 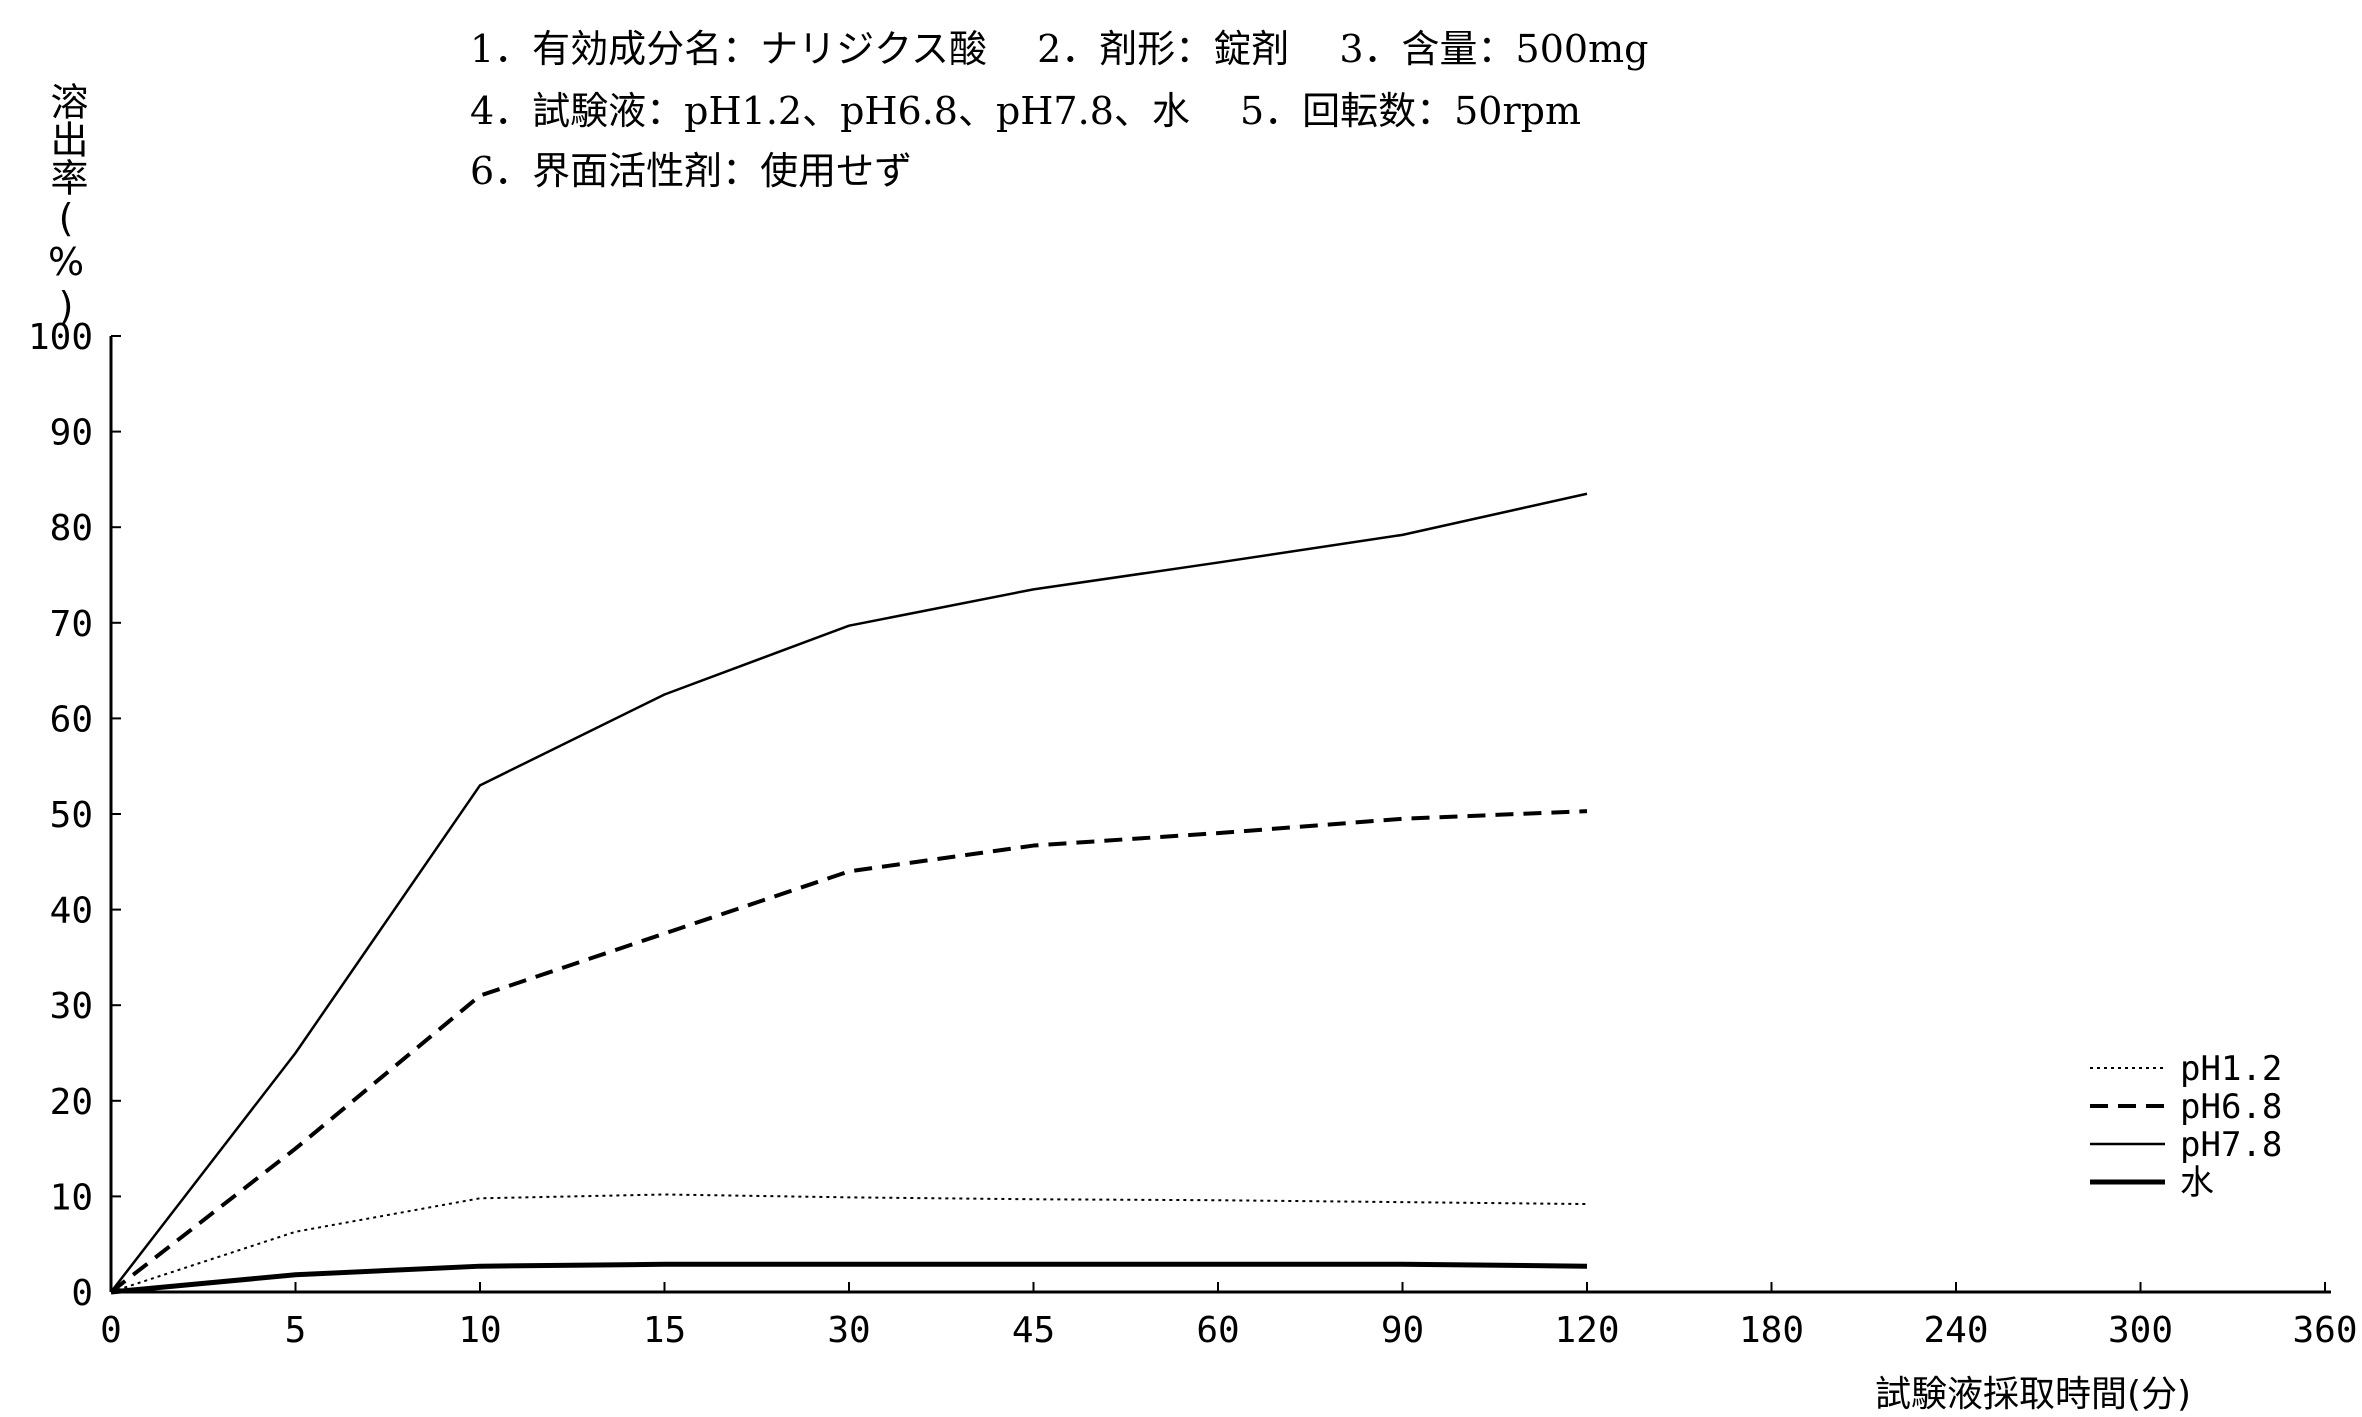 What do you see at coordinates (2197, 1183) in the screenshot?
I see `legend-label: 水` at bounding box center [2197, 1183].